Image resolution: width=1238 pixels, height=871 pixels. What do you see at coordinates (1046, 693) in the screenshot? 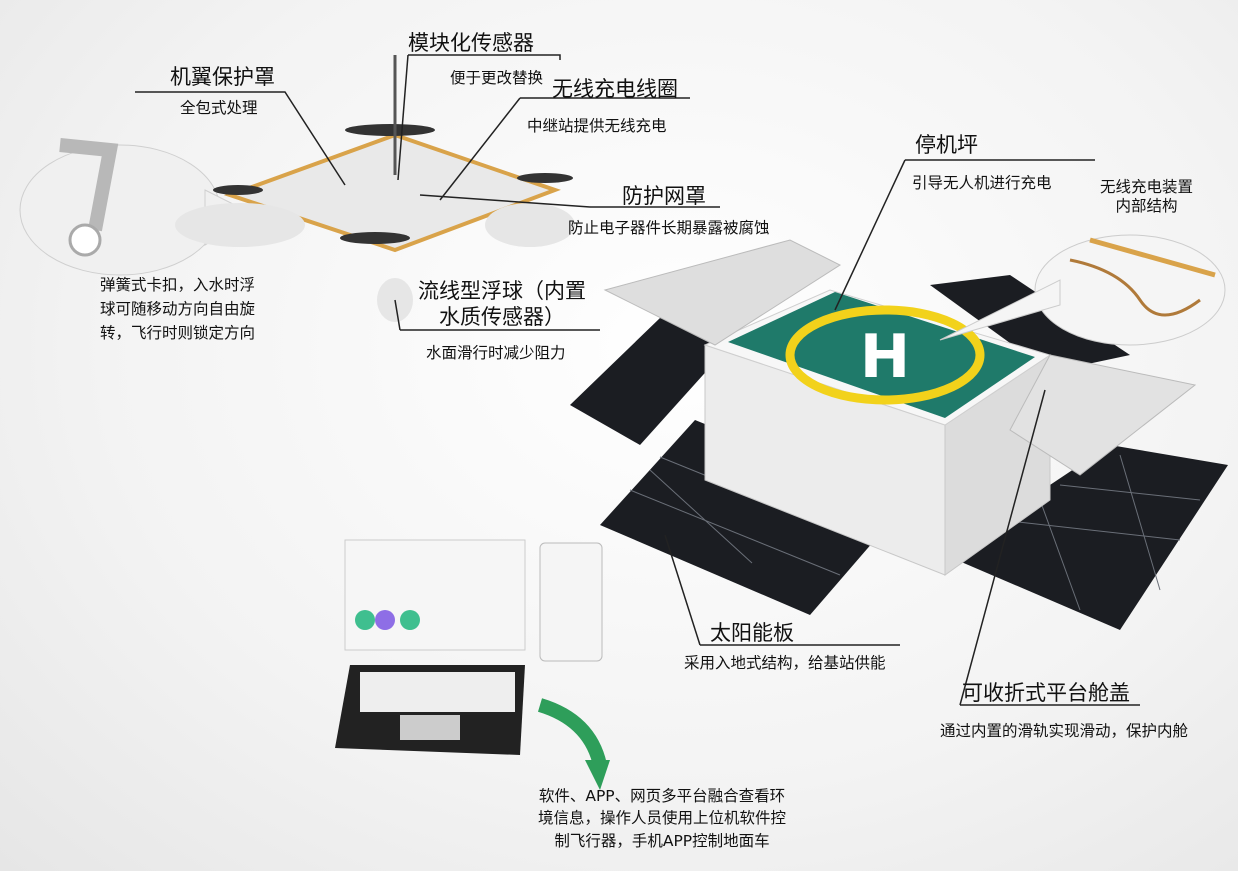
I see `foldable-cover-title: 可收折式平台舱盖` at bounding box center [1046, 693].